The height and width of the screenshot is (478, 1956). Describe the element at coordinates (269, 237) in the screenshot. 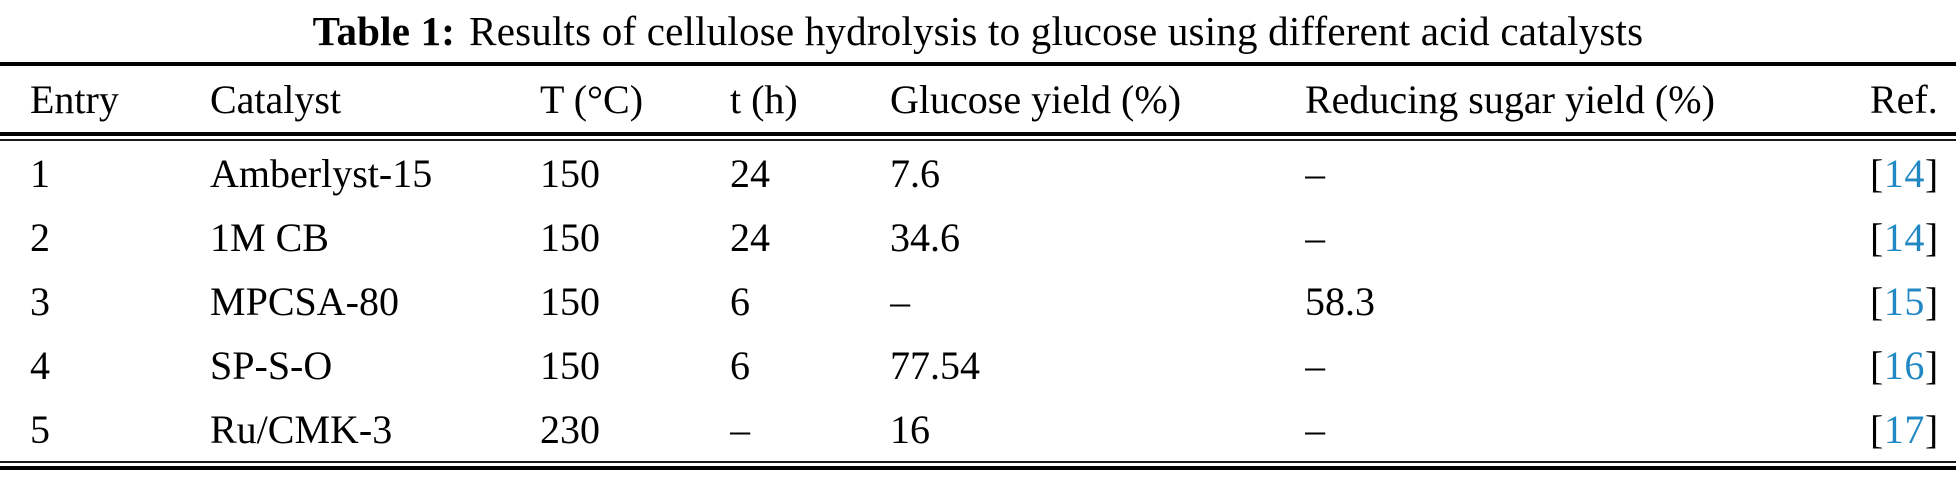

I see `cell-catalyst: 1M CB` at that location.